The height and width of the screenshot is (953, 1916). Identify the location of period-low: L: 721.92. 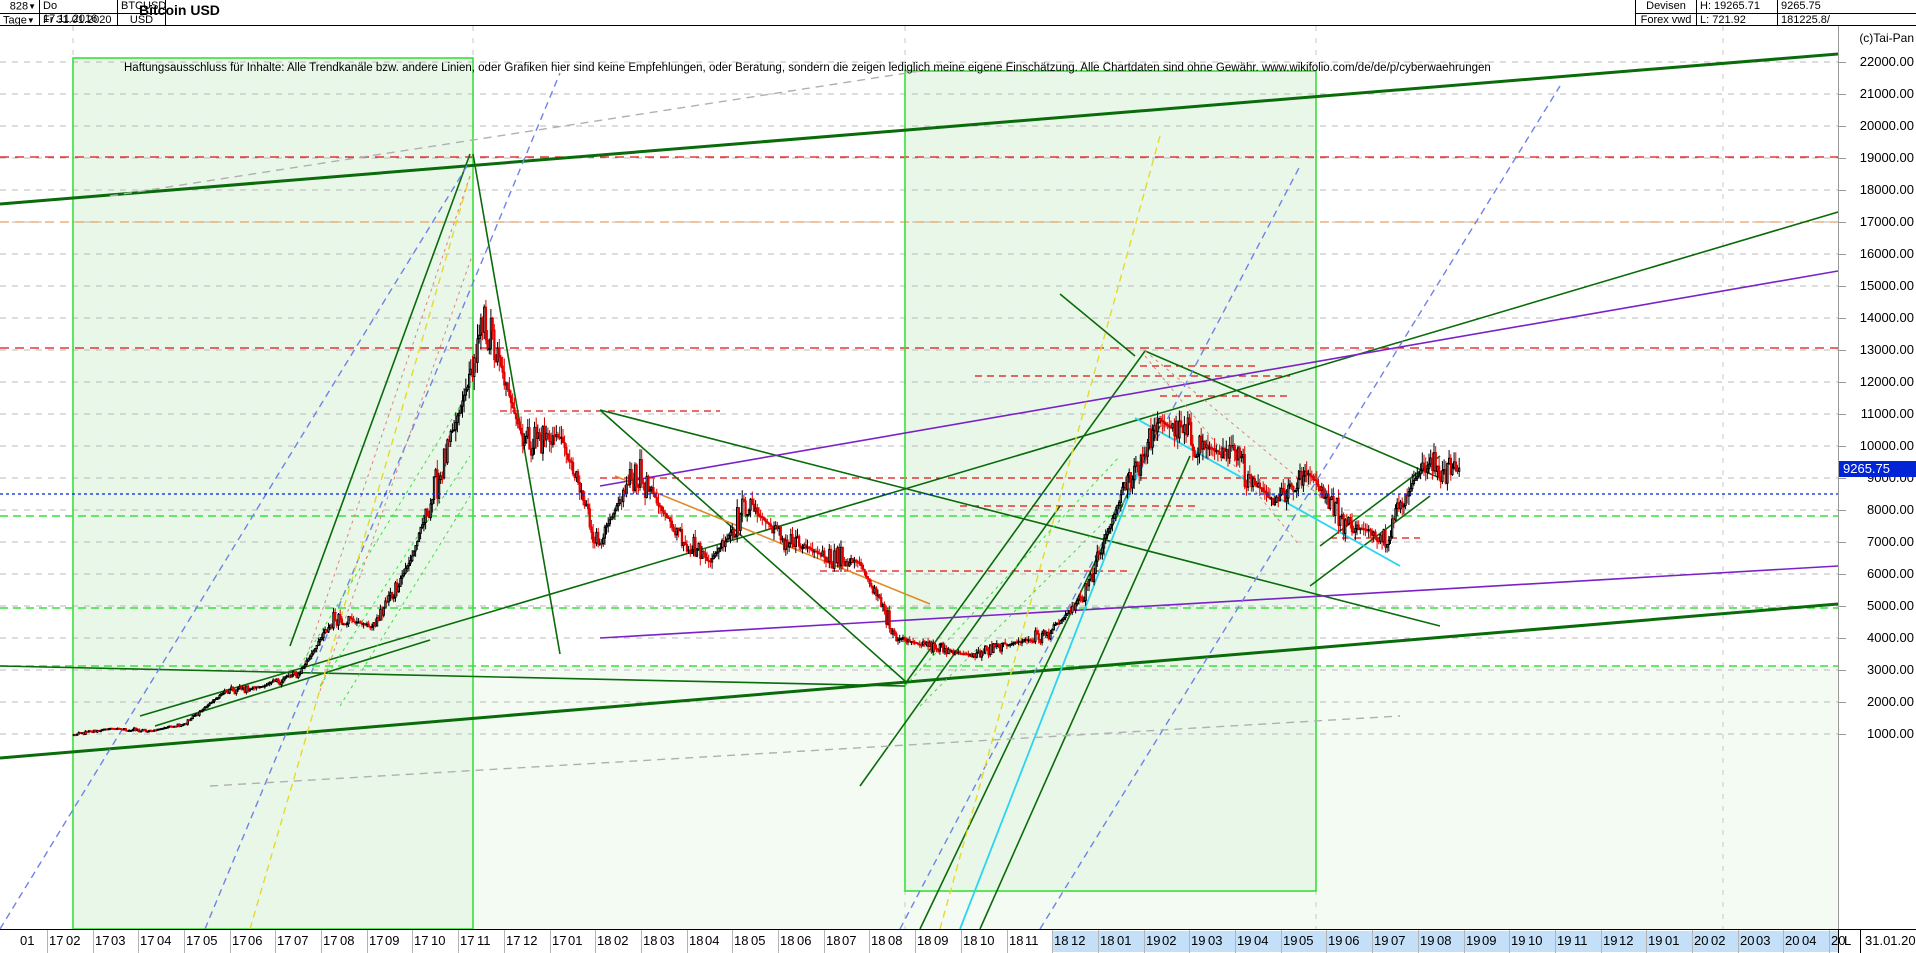
(1737, 20).